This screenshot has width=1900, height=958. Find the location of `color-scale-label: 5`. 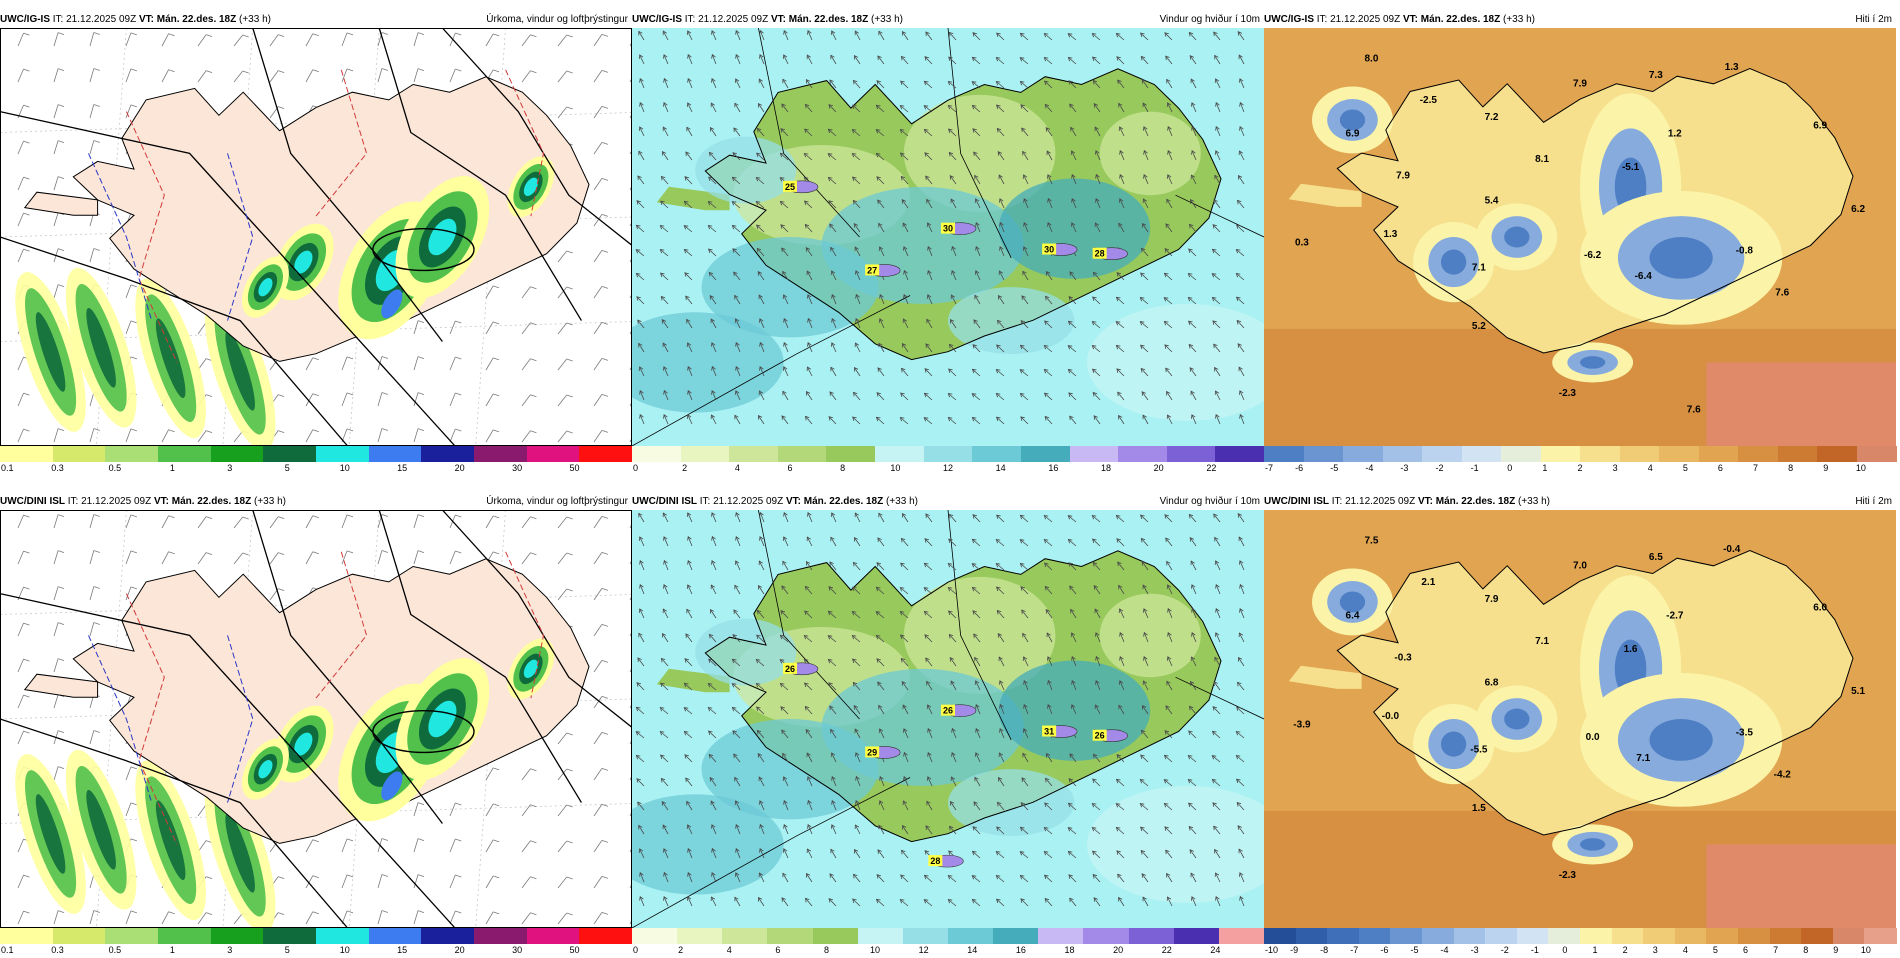

color-scale-label: 5 is located at coordinates (1715, 950).